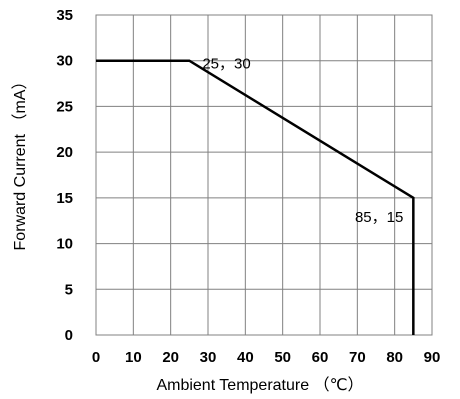 The height and width of the screenshot is (399, 460). Describe the element at coordinates (96, 357) in the screenshot. I see `x-tick-label: 0` at that location.